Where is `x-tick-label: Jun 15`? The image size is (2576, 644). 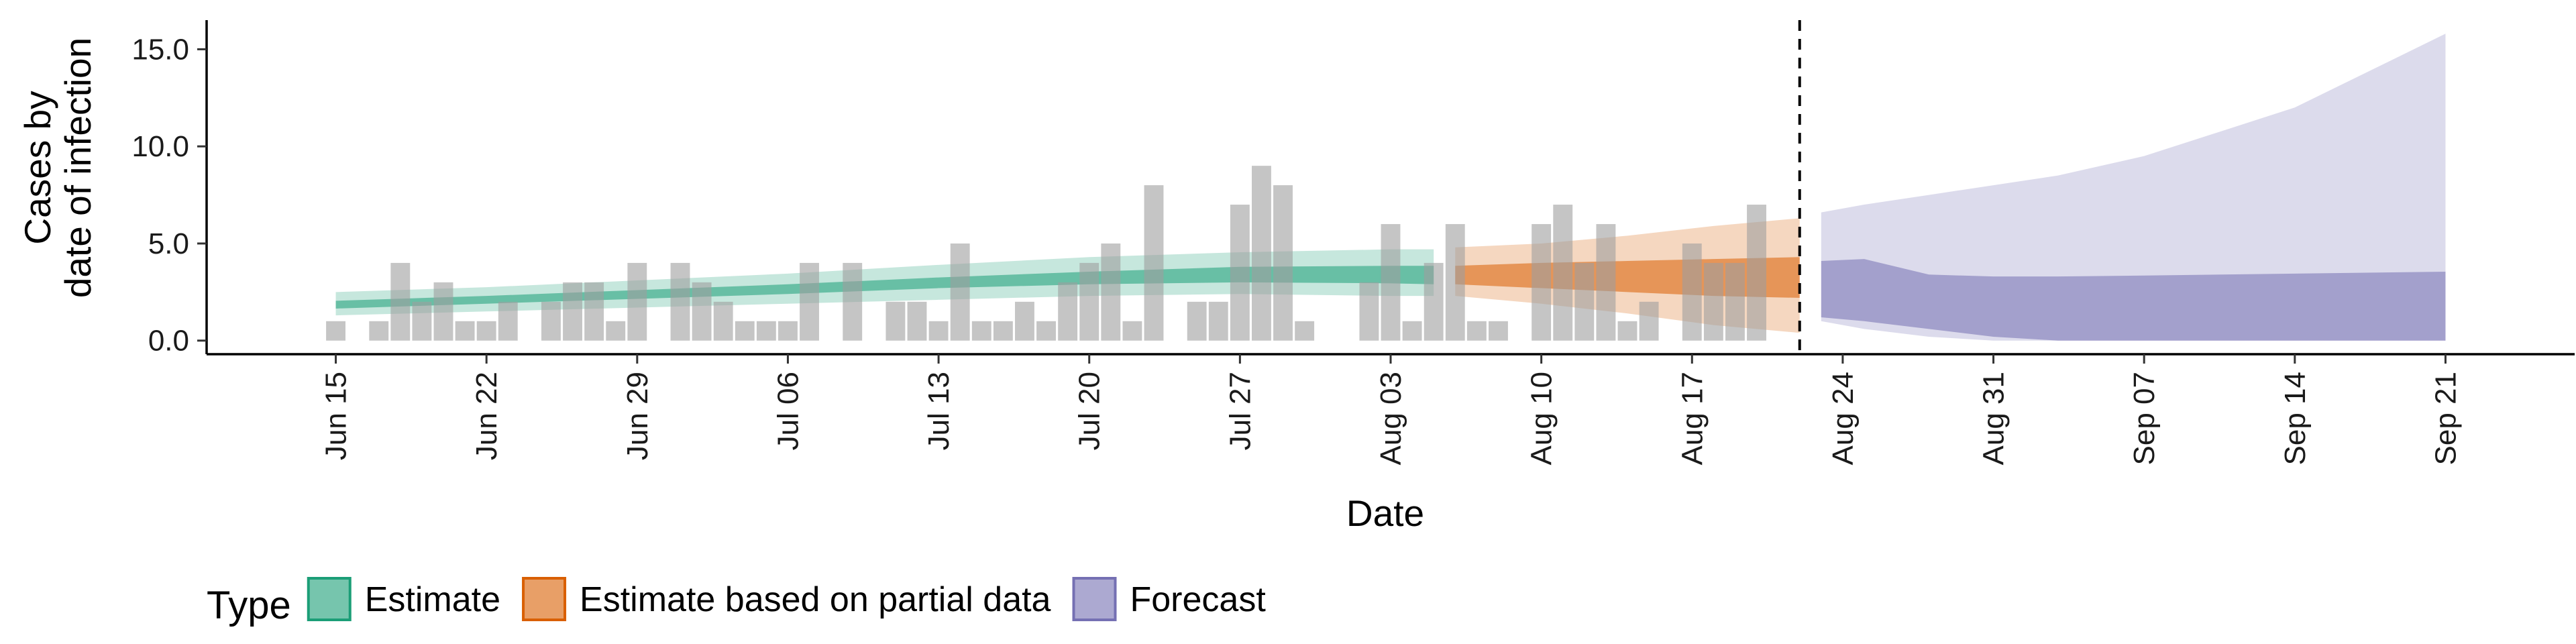 x-tick-label: Jun 15 is located at coordinates (336, 416).